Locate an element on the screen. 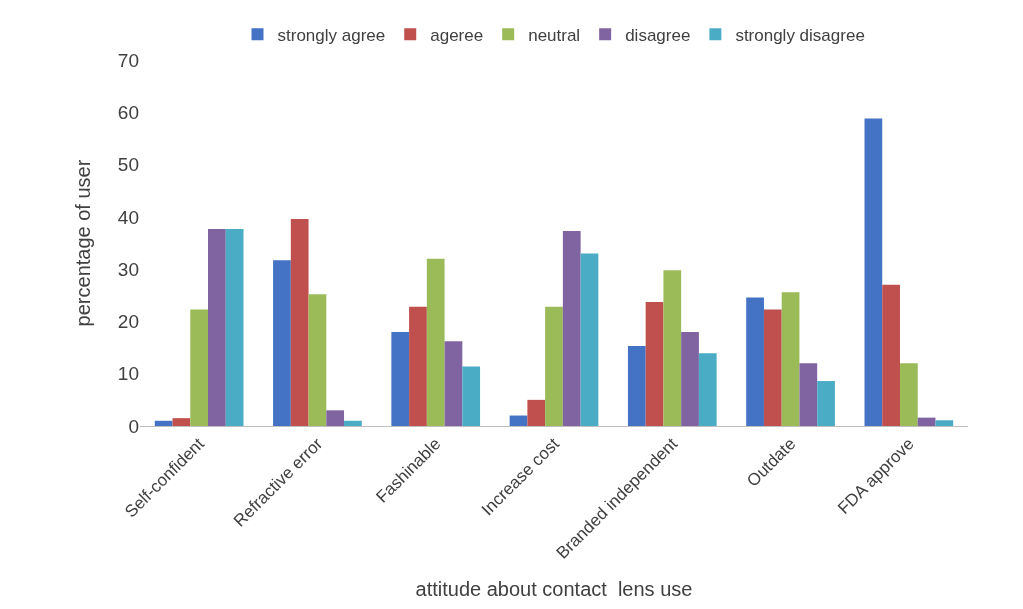  legend-label: strongly agree is located at coordinates (331, 35).